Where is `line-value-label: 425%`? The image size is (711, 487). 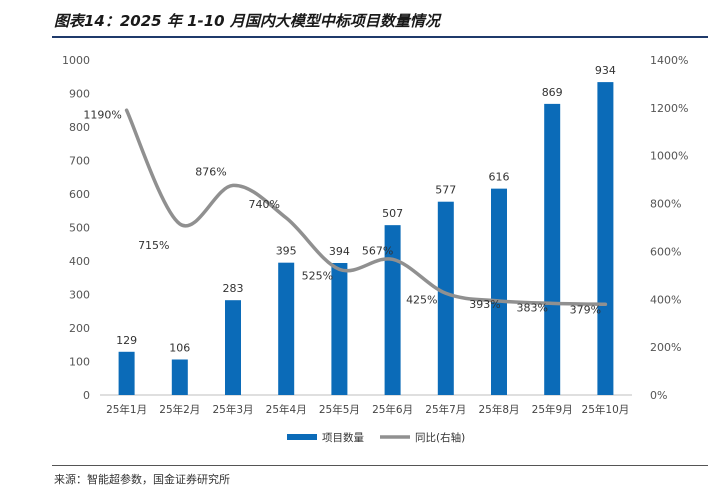 line-value-label: 425% is located at coordinates (421, 299).